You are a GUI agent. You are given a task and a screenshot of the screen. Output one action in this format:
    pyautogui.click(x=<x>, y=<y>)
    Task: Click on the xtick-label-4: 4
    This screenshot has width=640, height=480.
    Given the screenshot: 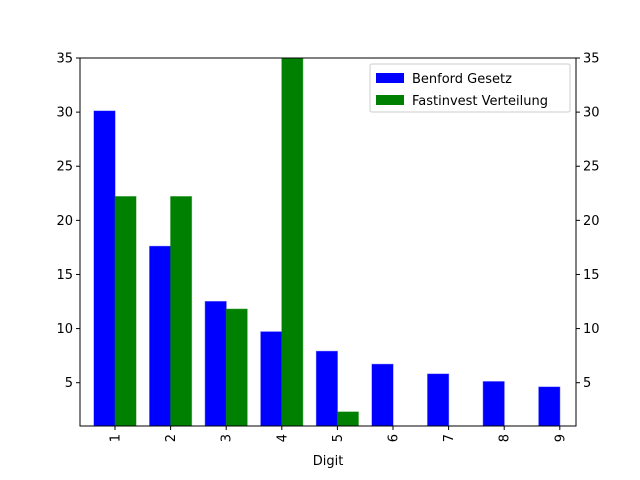 What is the action you would take?
    pyautogui.click(x=282, y=438)
    